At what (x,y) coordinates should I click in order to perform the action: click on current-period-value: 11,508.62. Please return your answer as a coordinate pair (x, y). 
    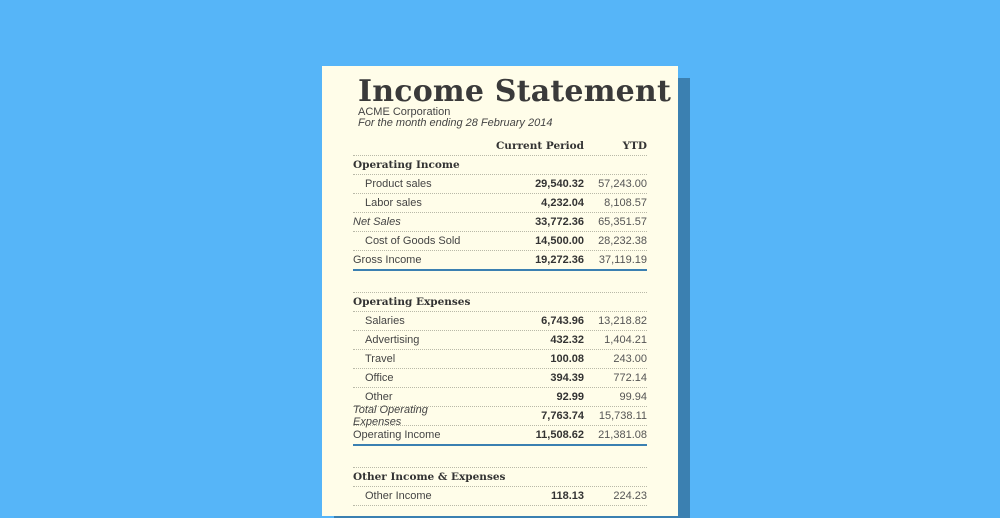
    Looking at the image, I should click on (559, 435).